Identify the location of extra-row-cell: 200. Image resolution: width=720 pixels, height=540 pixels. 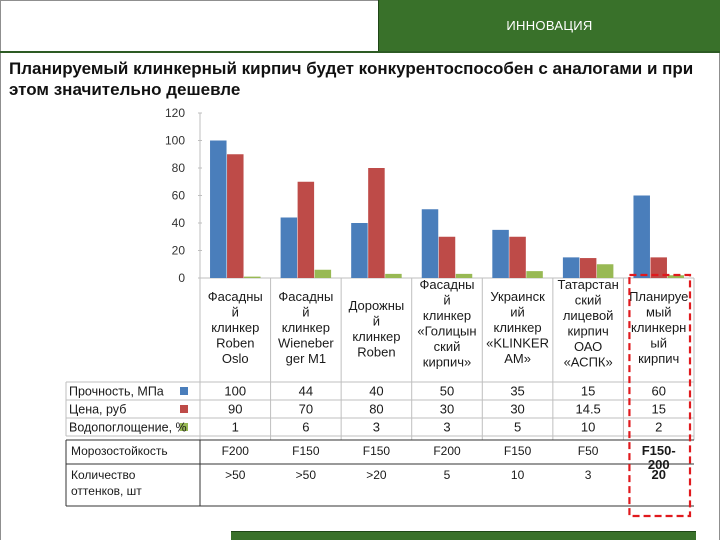
(659, 464).